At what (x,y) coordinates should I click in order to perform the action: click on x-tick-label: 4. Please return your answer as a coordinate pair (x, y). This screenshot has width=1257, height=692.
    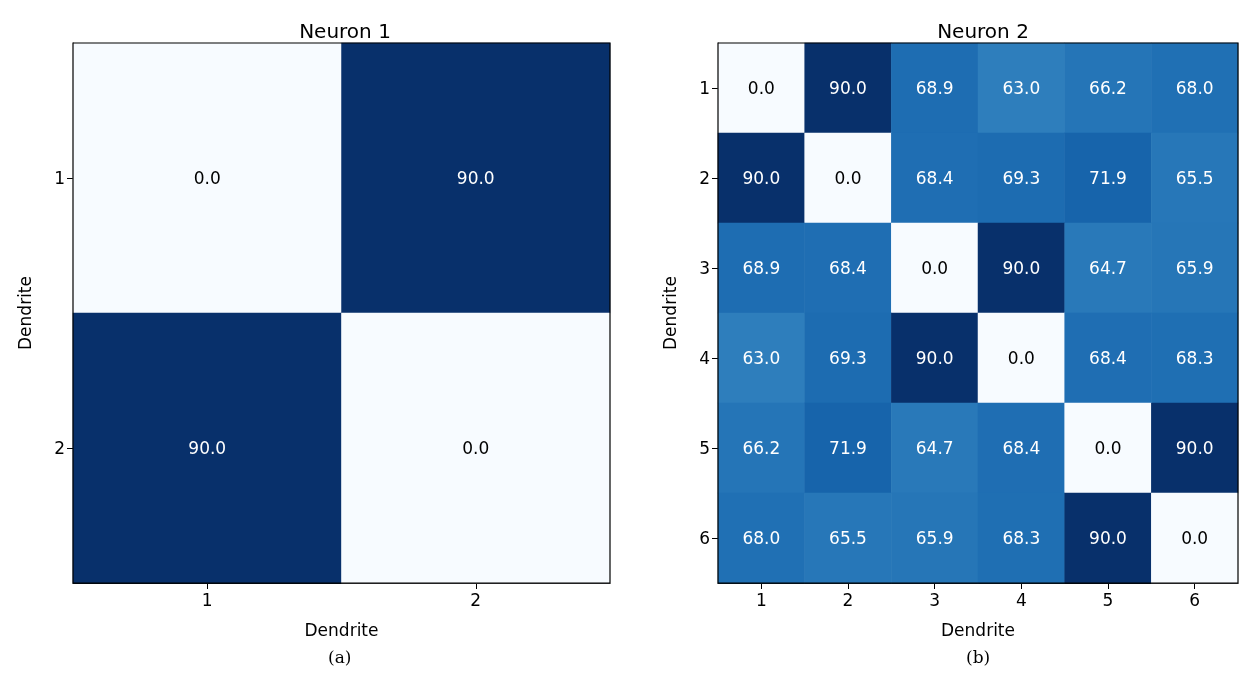
    Looking at the image, I should click on (1021, 599).